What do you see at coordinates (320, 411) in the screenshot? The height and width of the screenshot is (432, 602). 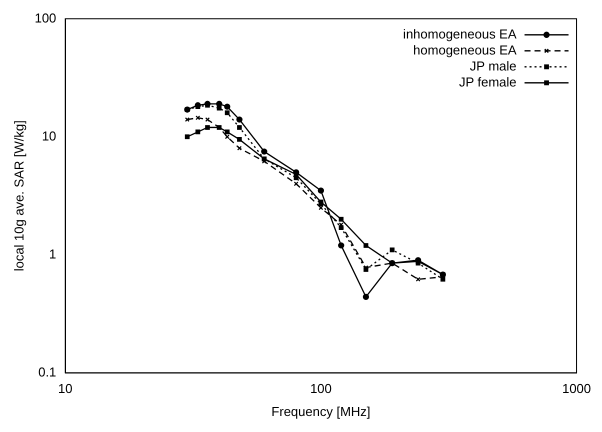 I see `x-axis-title: Frequency [MHz]` at bounding box center [320, 411].